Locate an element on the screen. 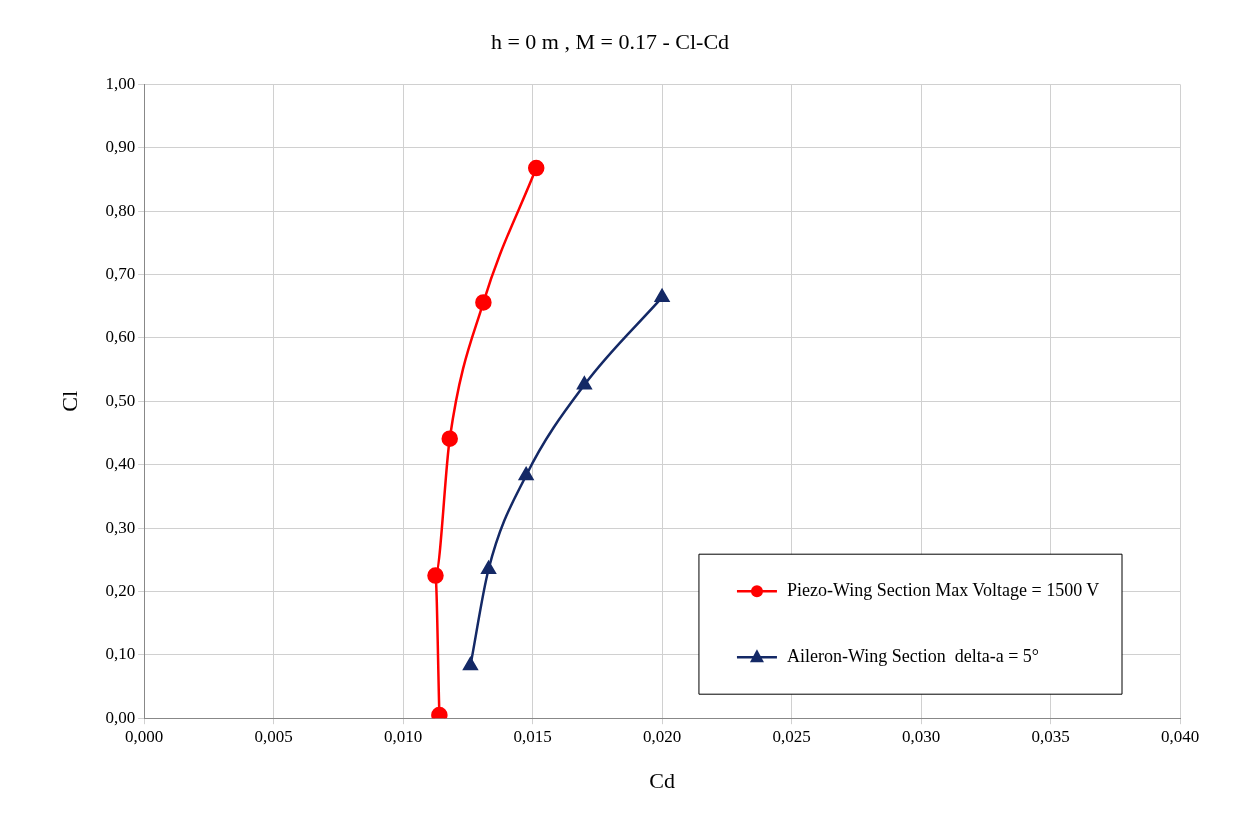  x-tick-label: 0,040 is located at coordinates (1180, 736).